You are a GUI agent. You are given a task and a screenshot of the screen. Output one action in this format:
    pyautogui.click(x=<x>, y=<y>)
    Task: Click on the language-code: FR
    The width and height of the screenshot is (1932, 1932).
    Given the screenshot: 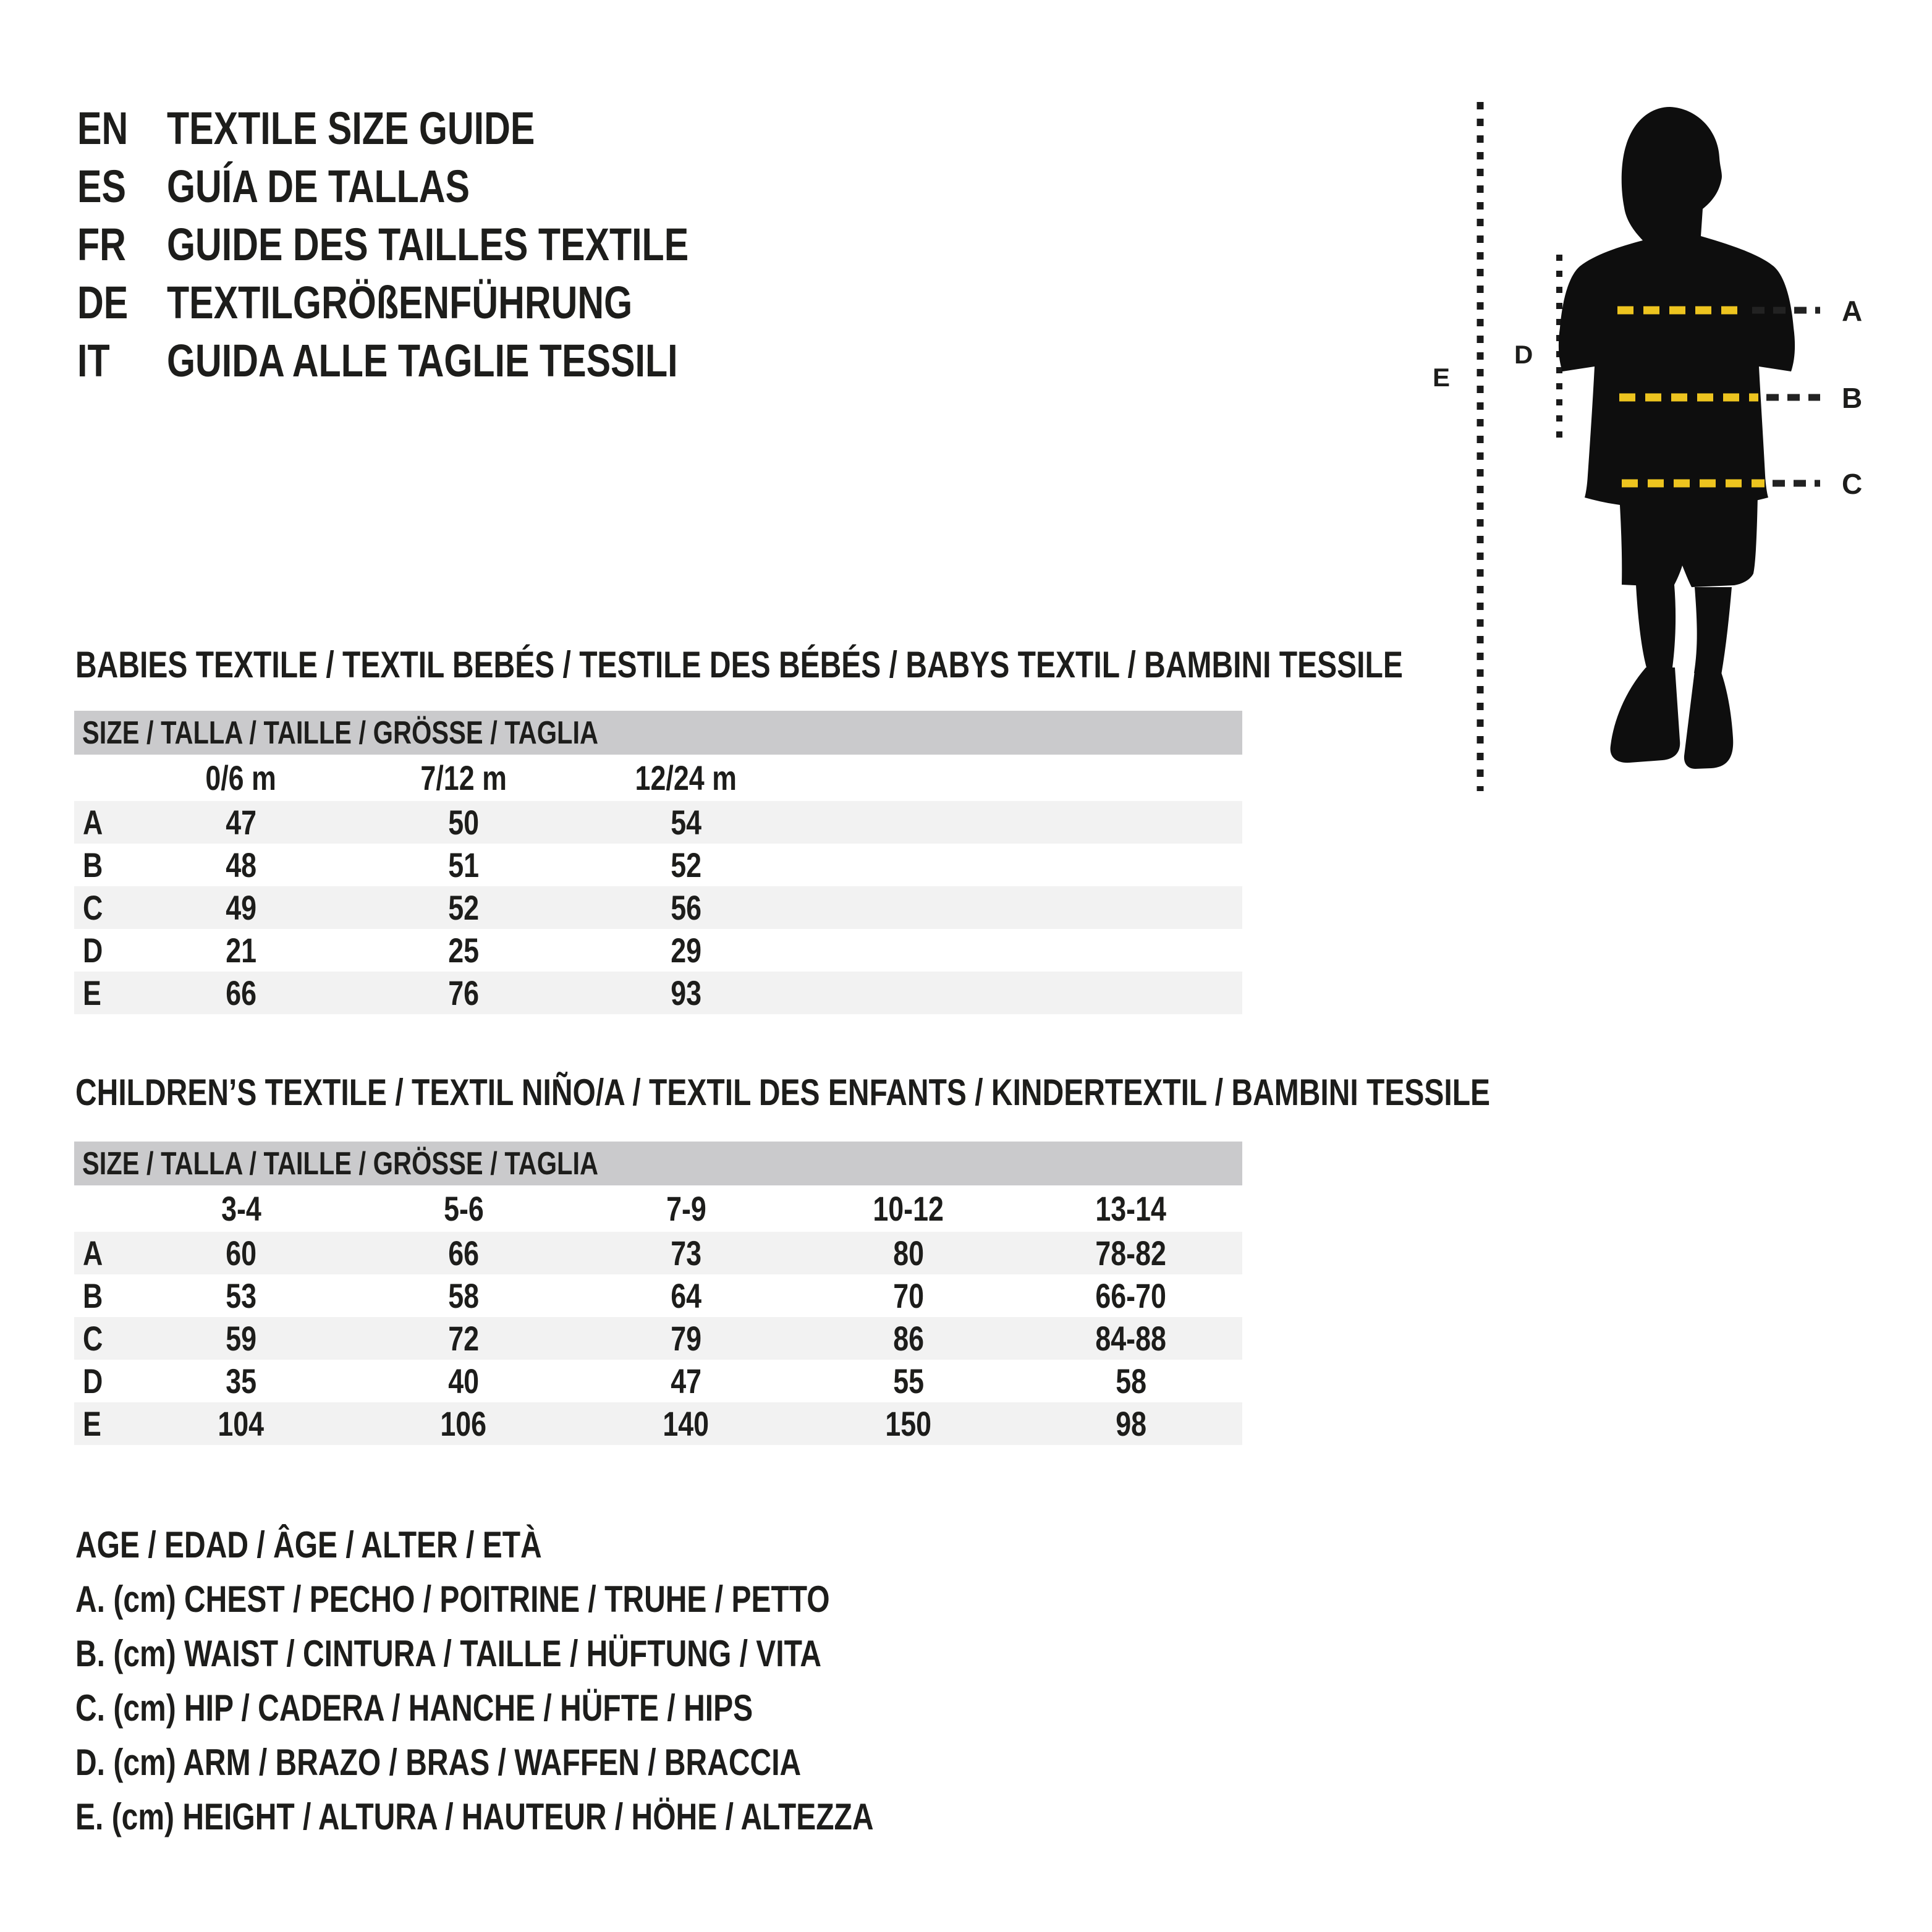 What is the action you would take?
    pyautogui.click(x=101, y=244)
    